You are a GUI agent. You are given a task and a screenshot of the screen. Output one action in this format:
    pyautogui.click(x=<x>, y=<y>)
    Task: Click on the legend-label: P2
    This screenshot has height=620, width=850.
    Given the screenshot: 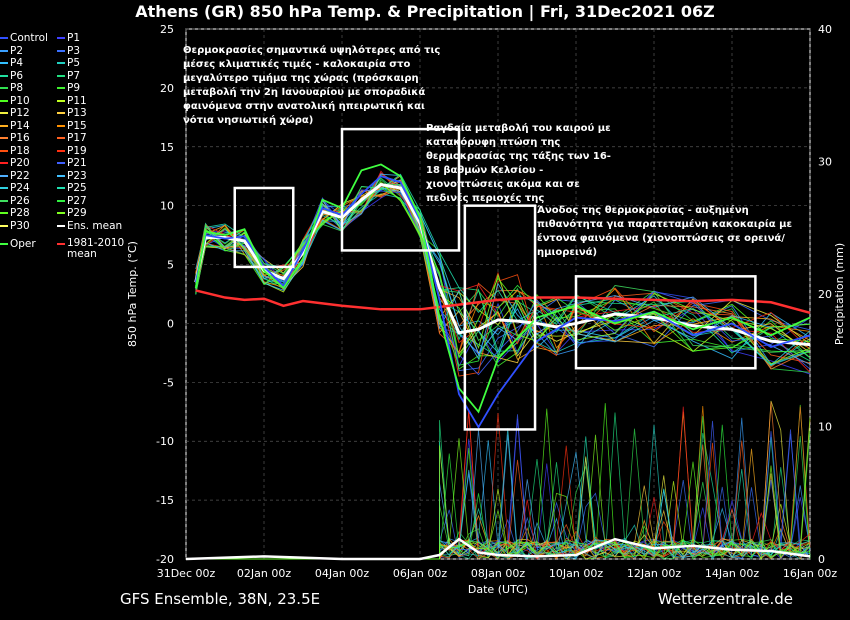 What is the action you would take?
    pyautogui.click(x=17, y=50)
    